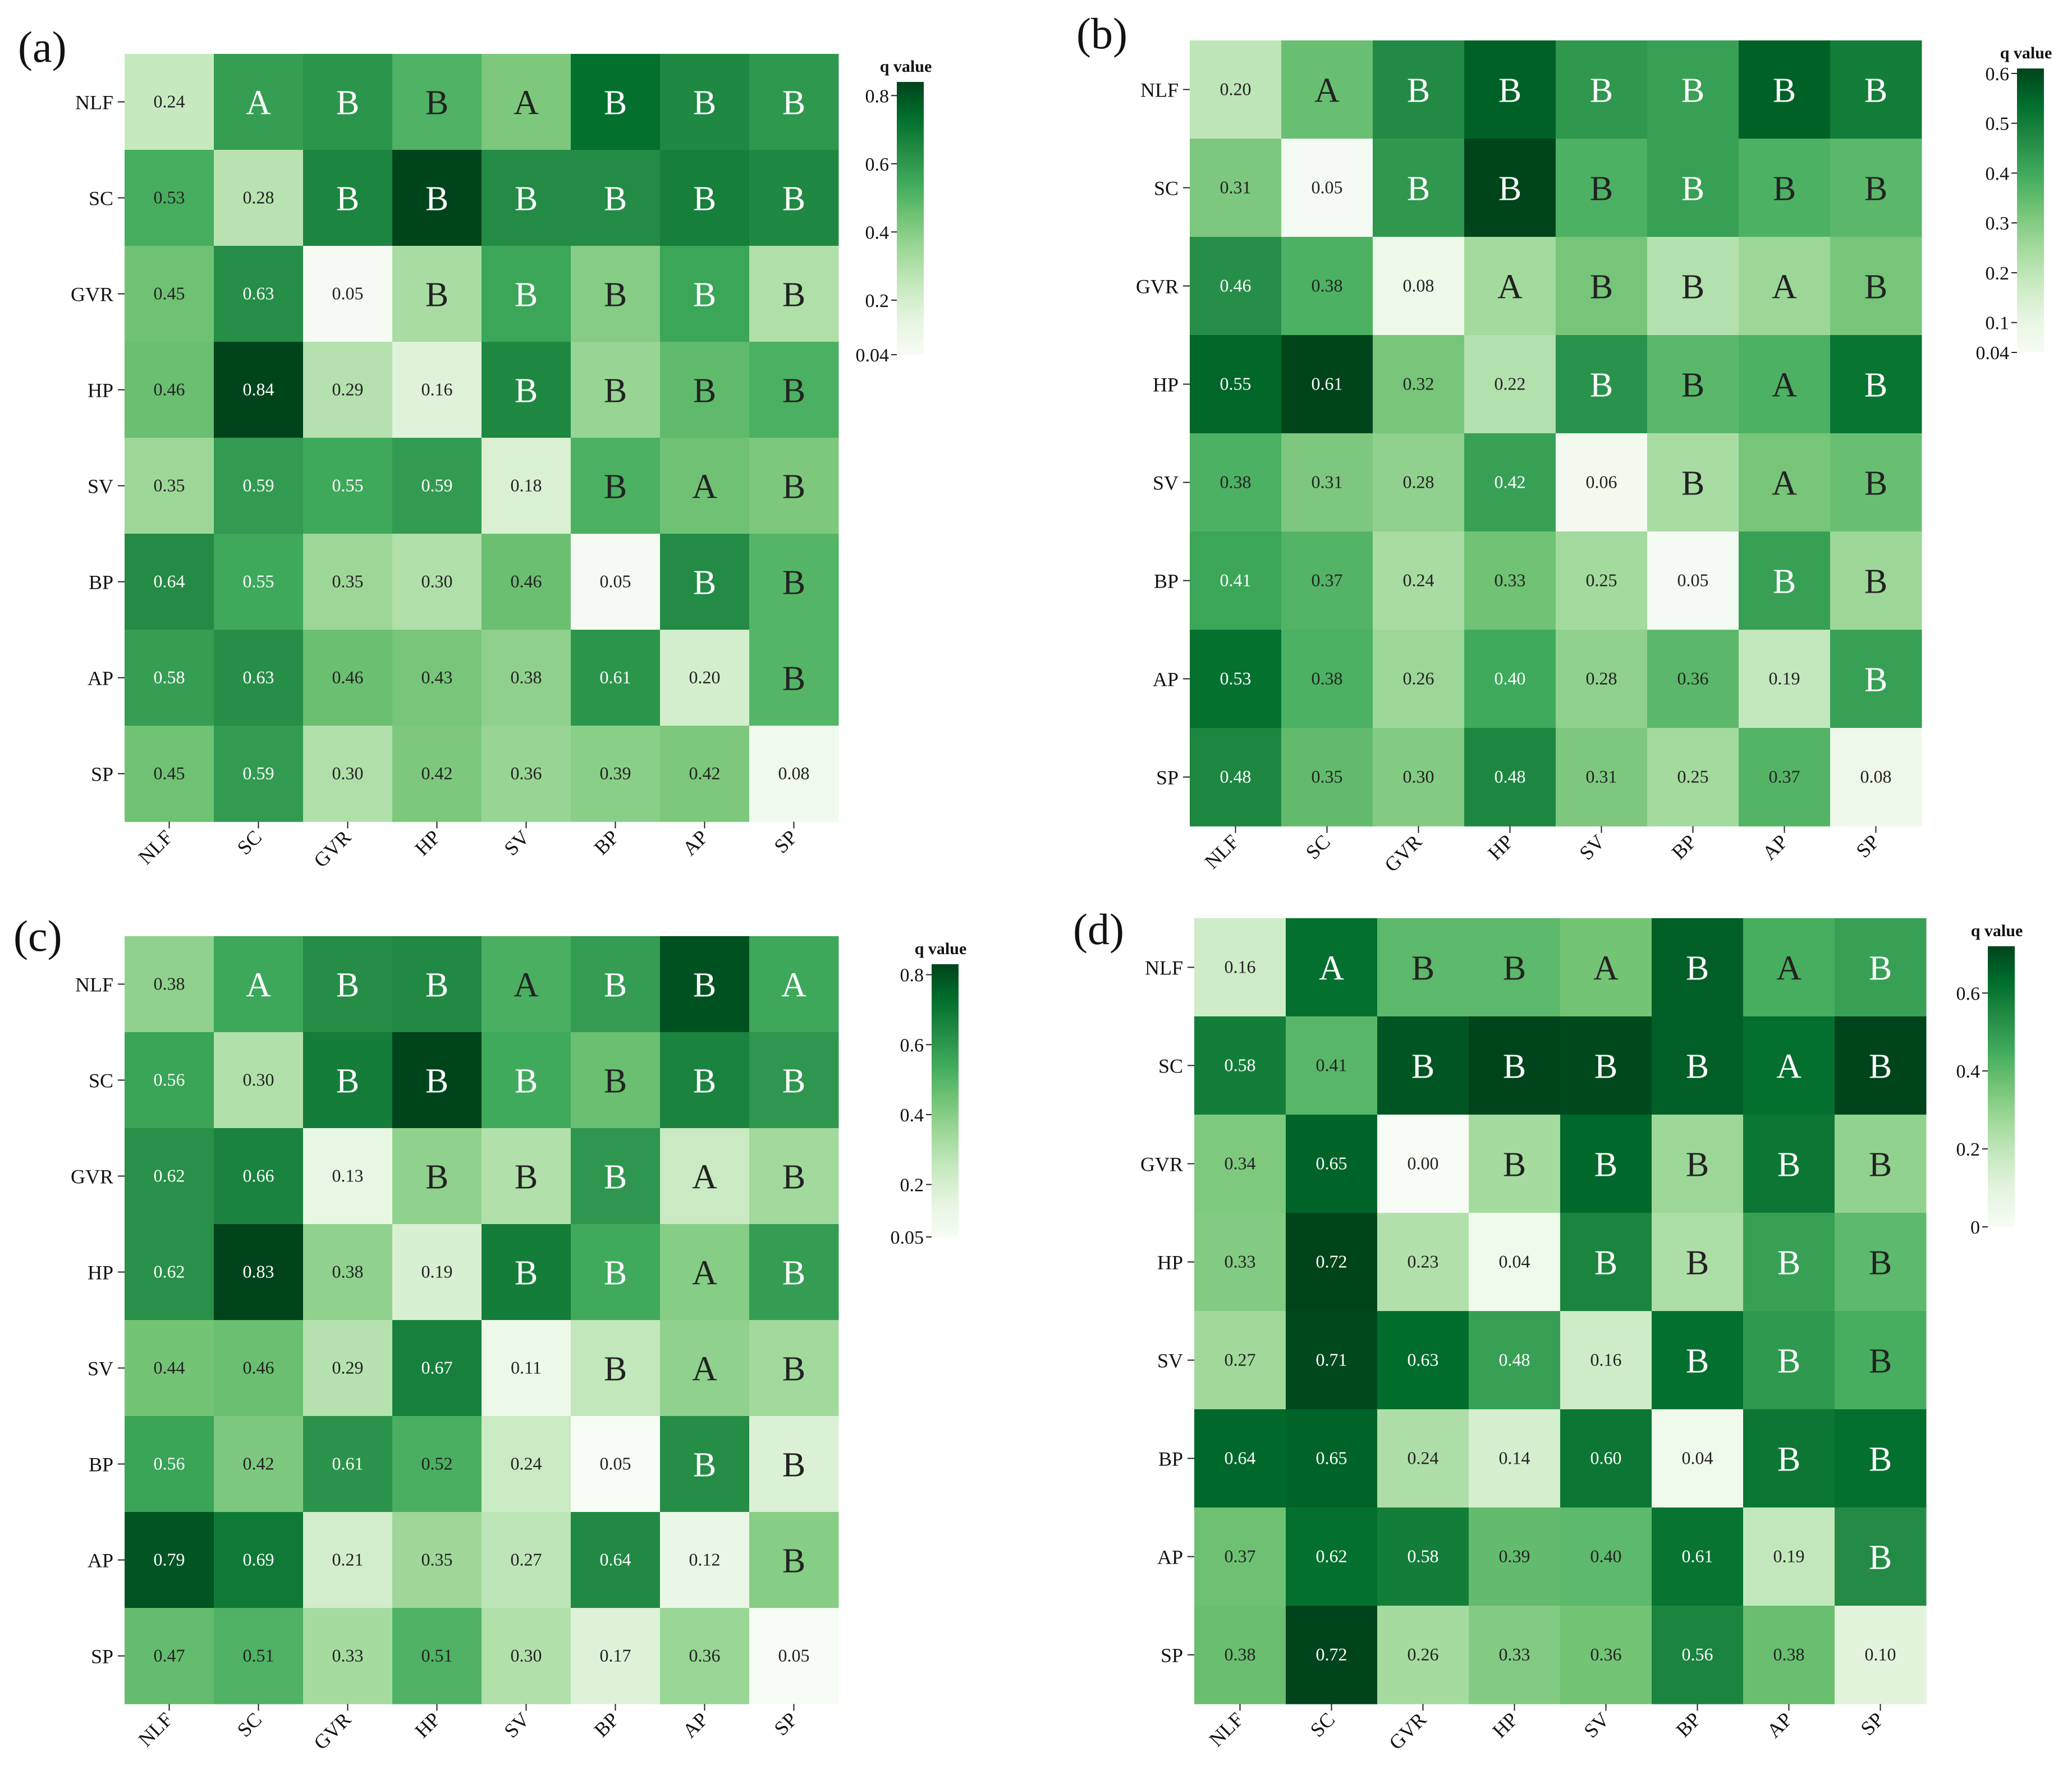 The height and width of the screenshot is (1778, 2072). I want to click on heatmap-cell-gvr-sv, so click(526, 294).